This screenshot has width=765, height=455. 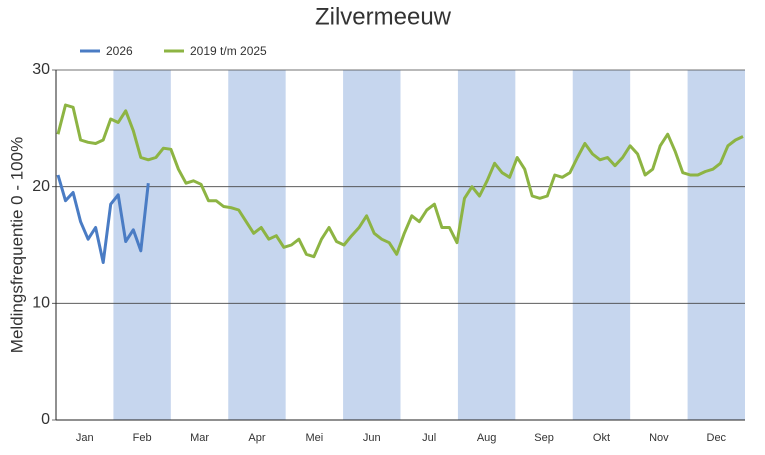 I want to click on legend-label: 2019 t/m 2025, so click(x=228, y=51).